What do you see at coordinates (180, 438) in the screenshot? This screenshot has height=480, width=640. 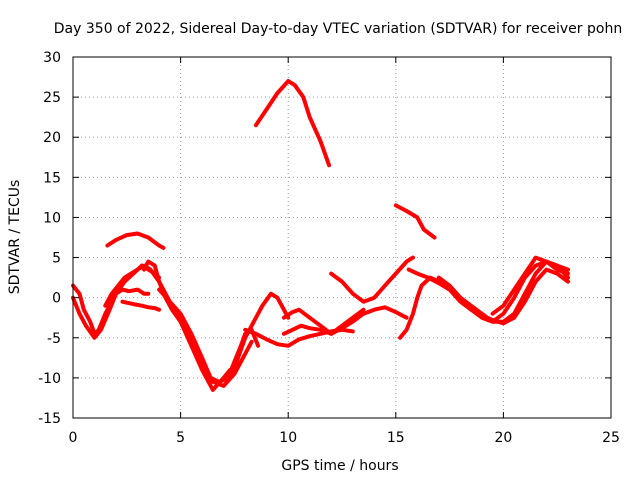 I see `x-tick-label: 5` at bounding box center [180, 438].